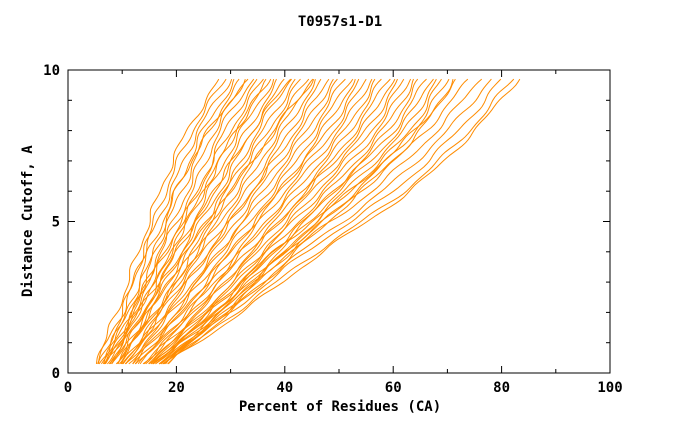 The height and width of the screenshot is (440, 680). Describe the element at coordinates (340, 407) in the screenshot. I see `x-axis-label: Percent of Residues (CA)` at that location.